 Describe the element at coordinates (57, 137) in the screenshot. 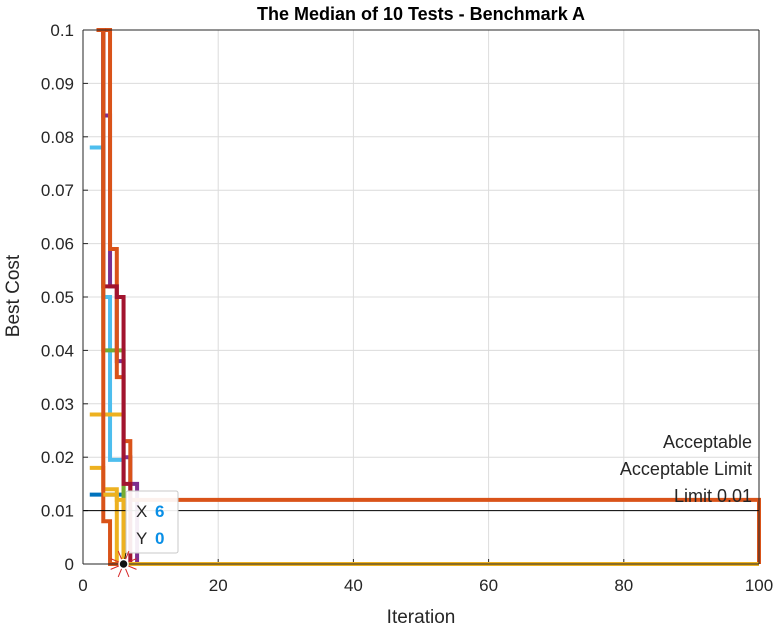

I see `y-tick-label: 0.08` at that location.